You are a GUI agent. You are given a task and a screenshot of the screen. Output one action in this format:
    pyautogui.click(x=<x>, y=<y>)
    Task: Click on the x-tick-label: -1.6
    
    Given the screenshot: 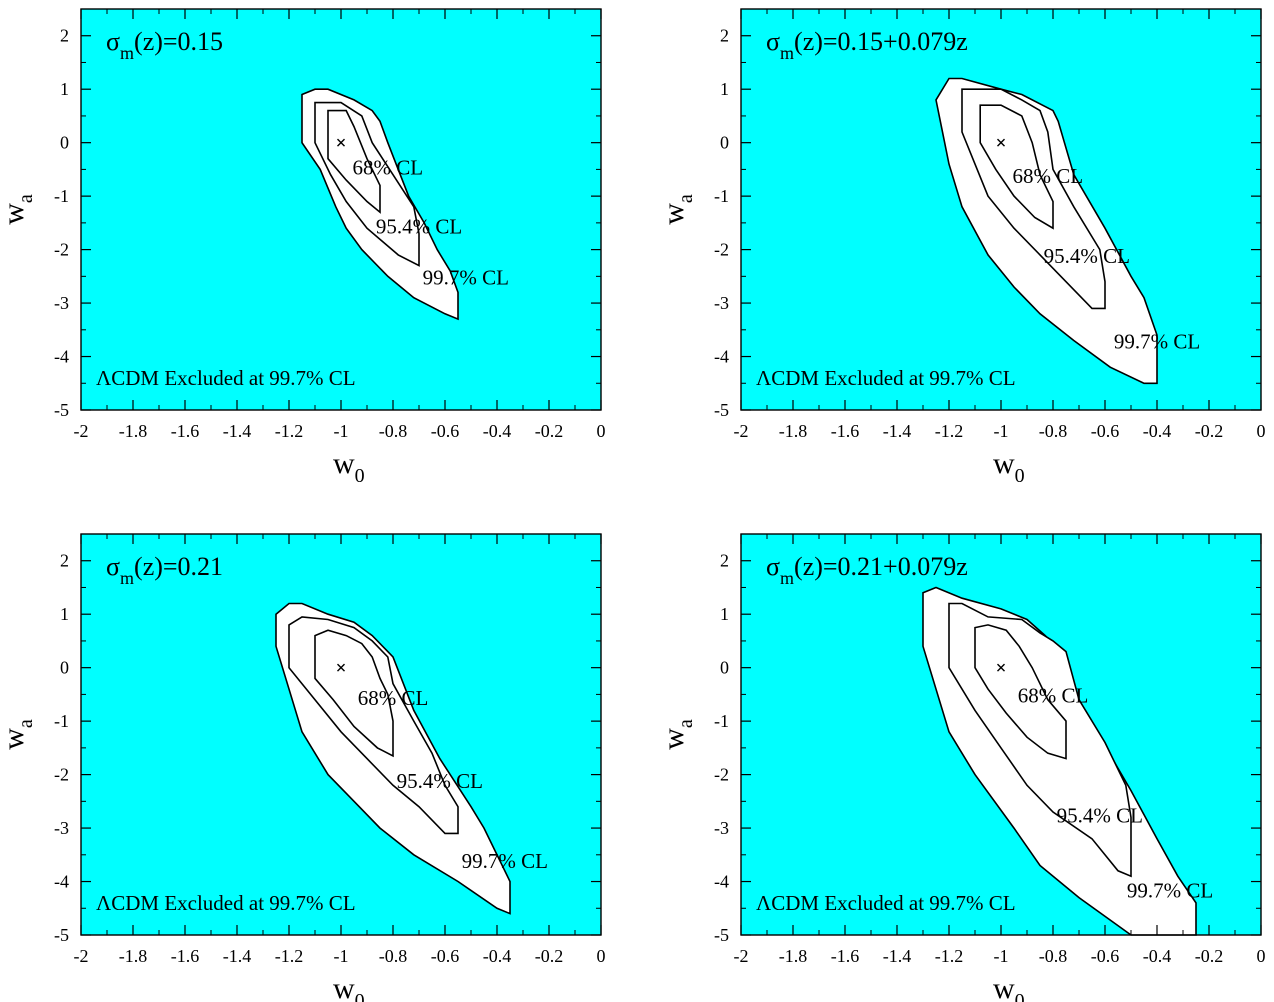 What is the action you would take?
    pyautogui.click(x=185, y=431)
    